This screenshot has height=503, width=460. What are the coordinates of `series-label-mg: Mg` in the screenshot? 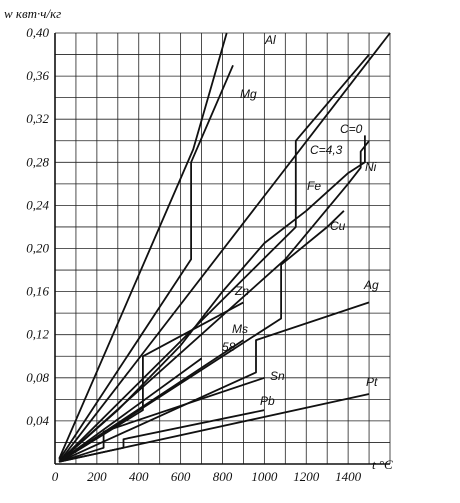 It's located at (248, 94).